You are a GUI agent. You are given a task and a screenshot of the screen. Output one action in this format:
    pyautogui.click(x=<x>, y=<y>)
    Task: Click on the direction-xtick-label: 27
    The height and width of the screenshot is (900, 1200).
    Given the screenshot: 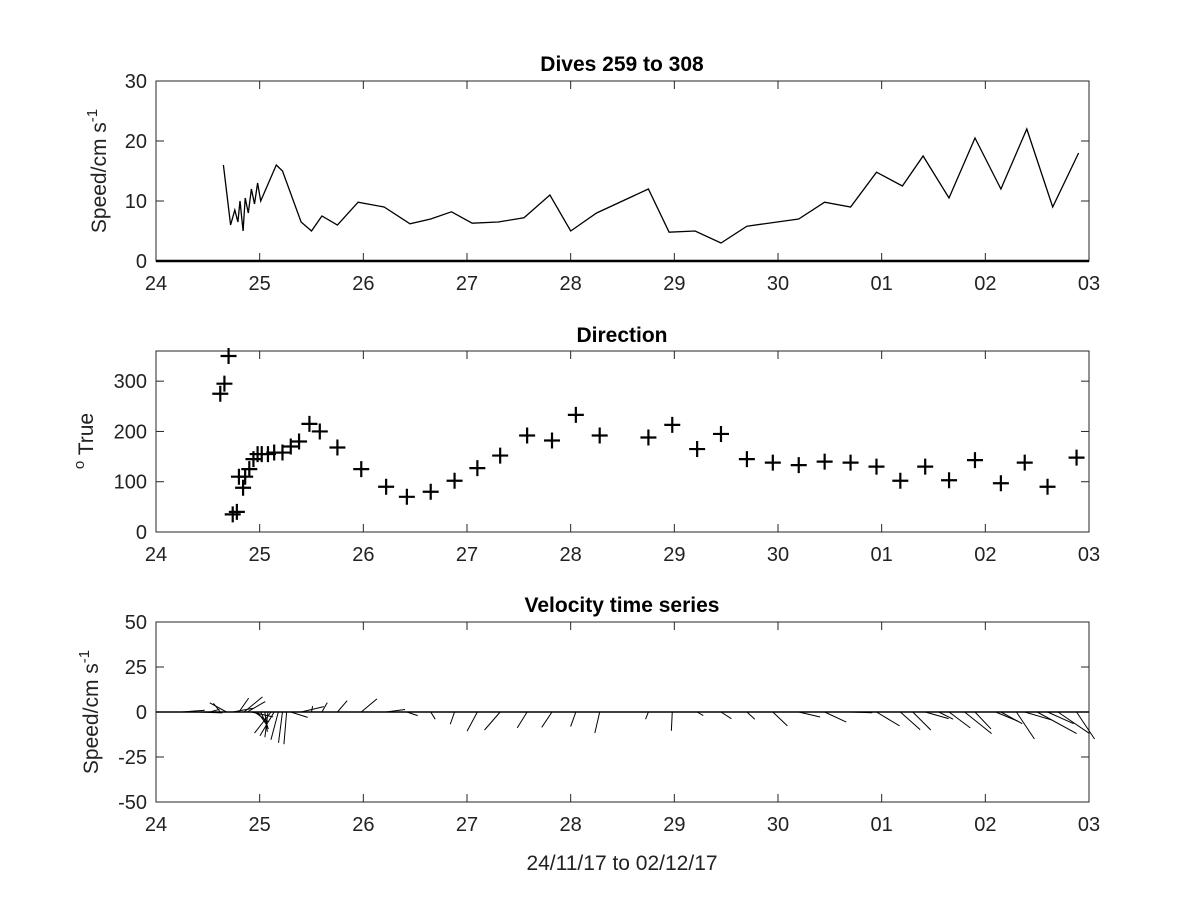 What is the action you would take?
    pyautogui.click(x=467, y=555)
    